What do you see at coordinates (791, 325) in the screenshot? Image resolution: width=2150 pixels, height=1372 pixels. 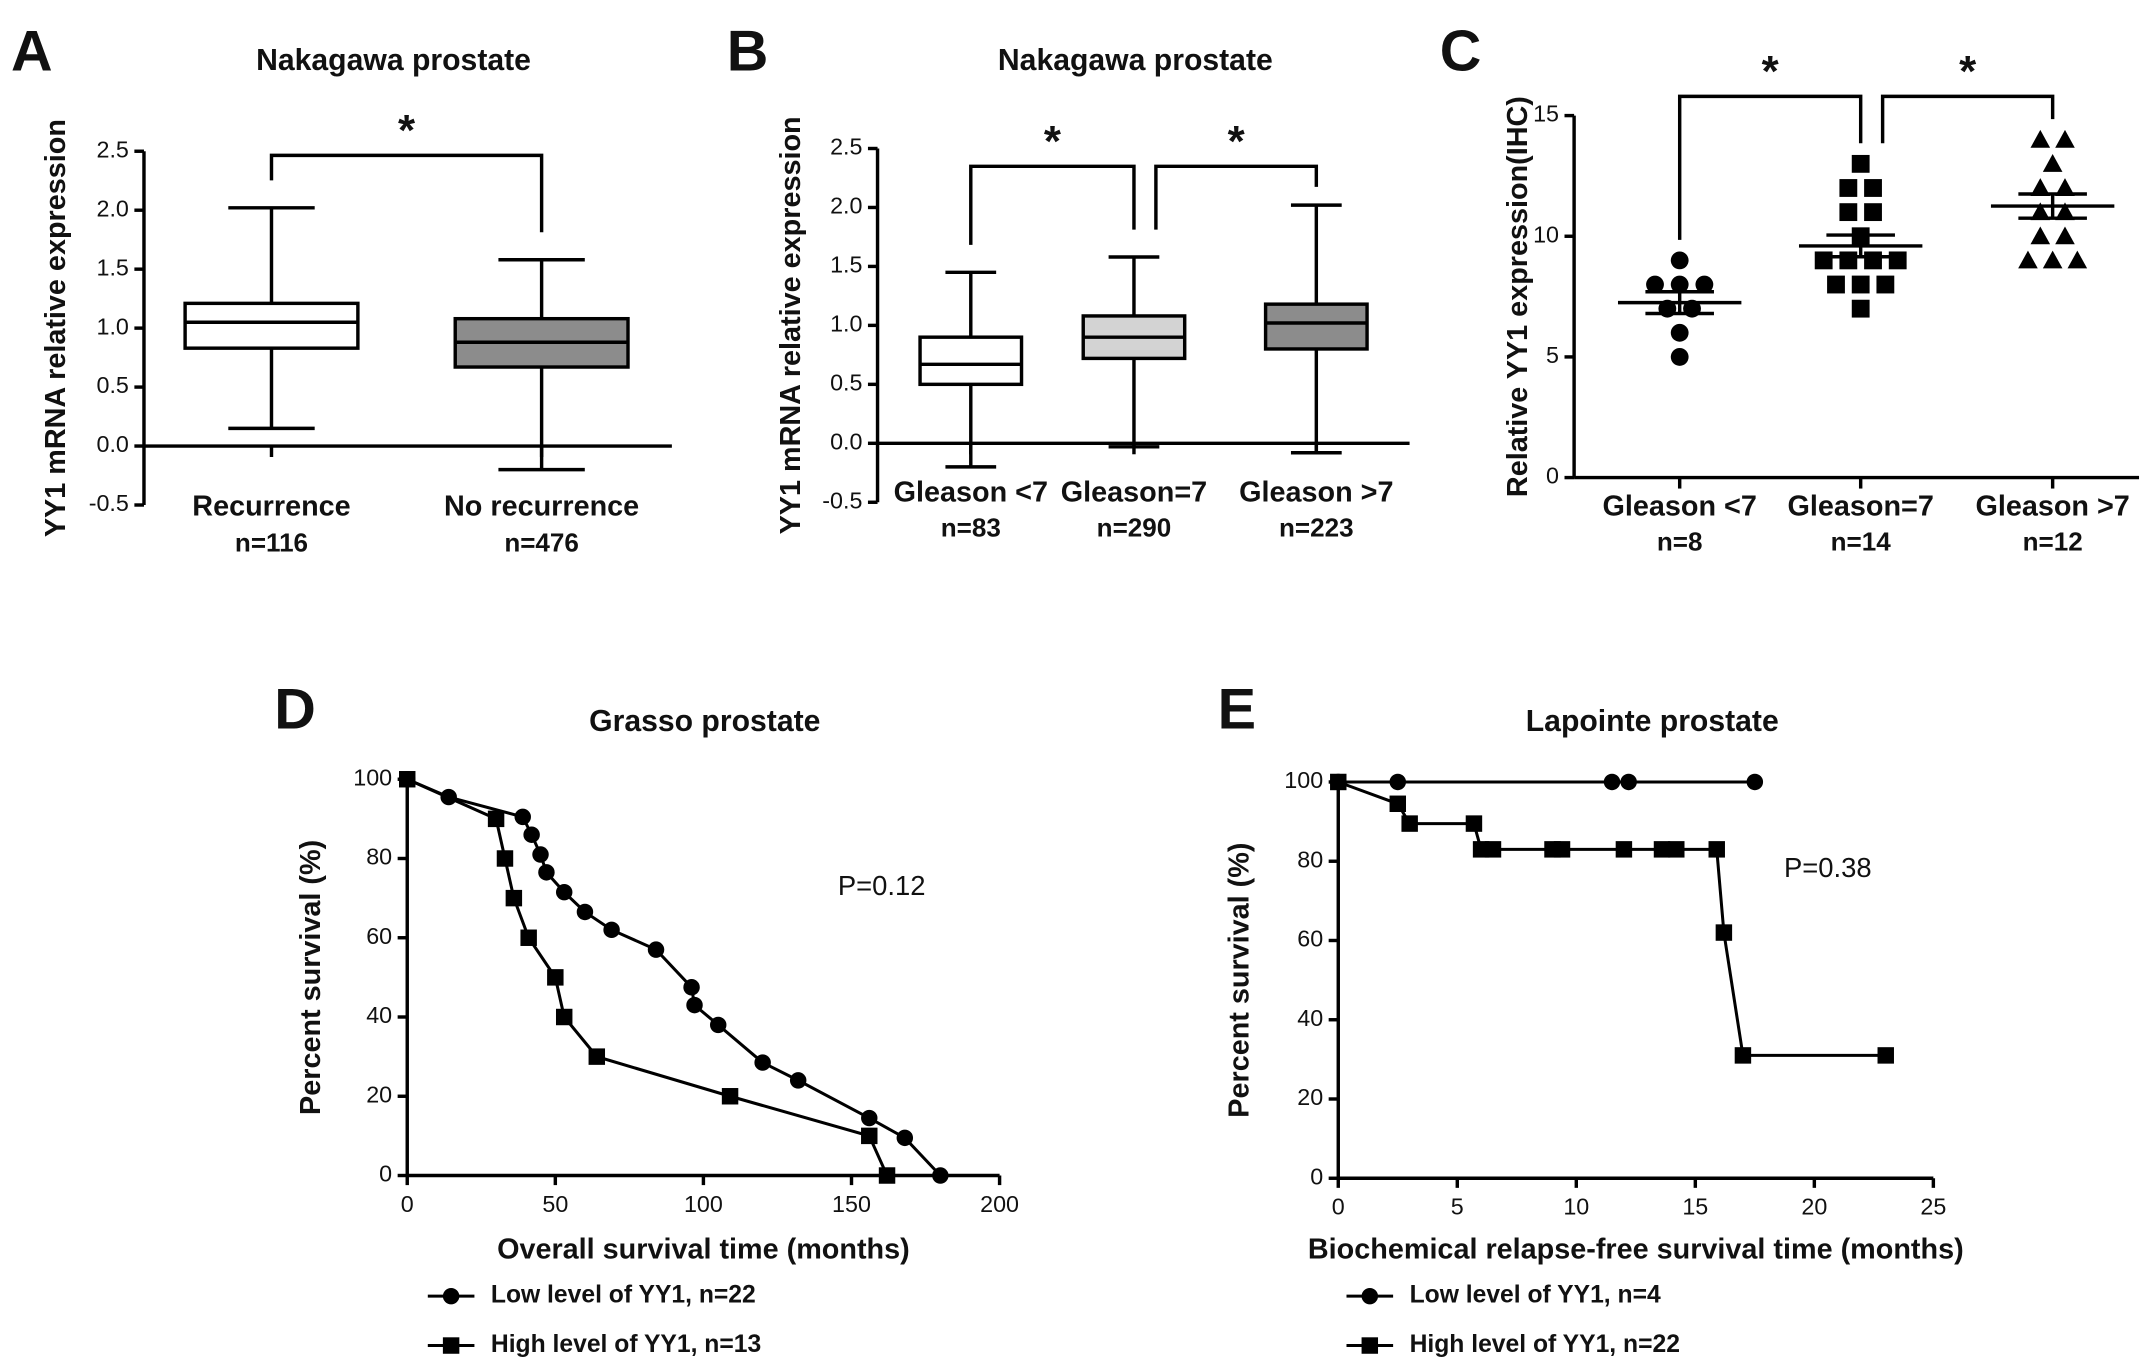 I see `y-axis-label: YY1 mRNA relative expression` at bounding box center [791, 325].